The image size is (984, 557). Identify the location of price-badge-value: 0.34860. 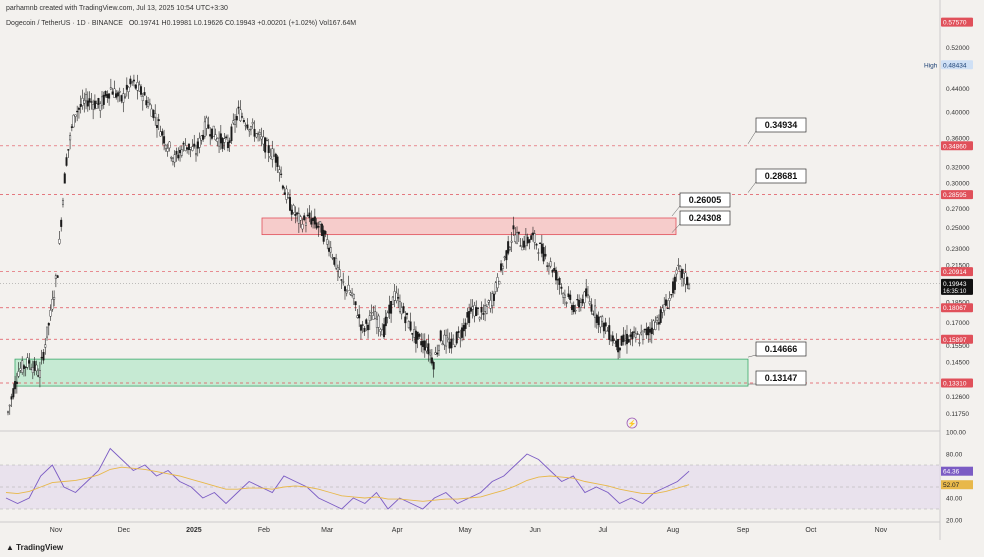
(955, 146).